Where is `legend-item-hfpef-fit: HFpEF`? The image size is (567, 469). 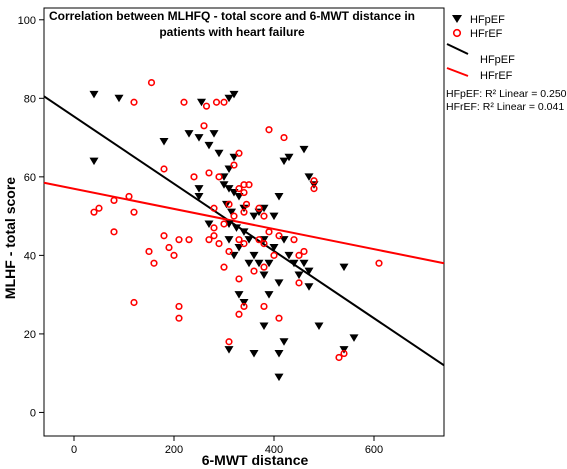 legend-item-hfpef-fit: HFpEF is located at coordinates (480, 54).